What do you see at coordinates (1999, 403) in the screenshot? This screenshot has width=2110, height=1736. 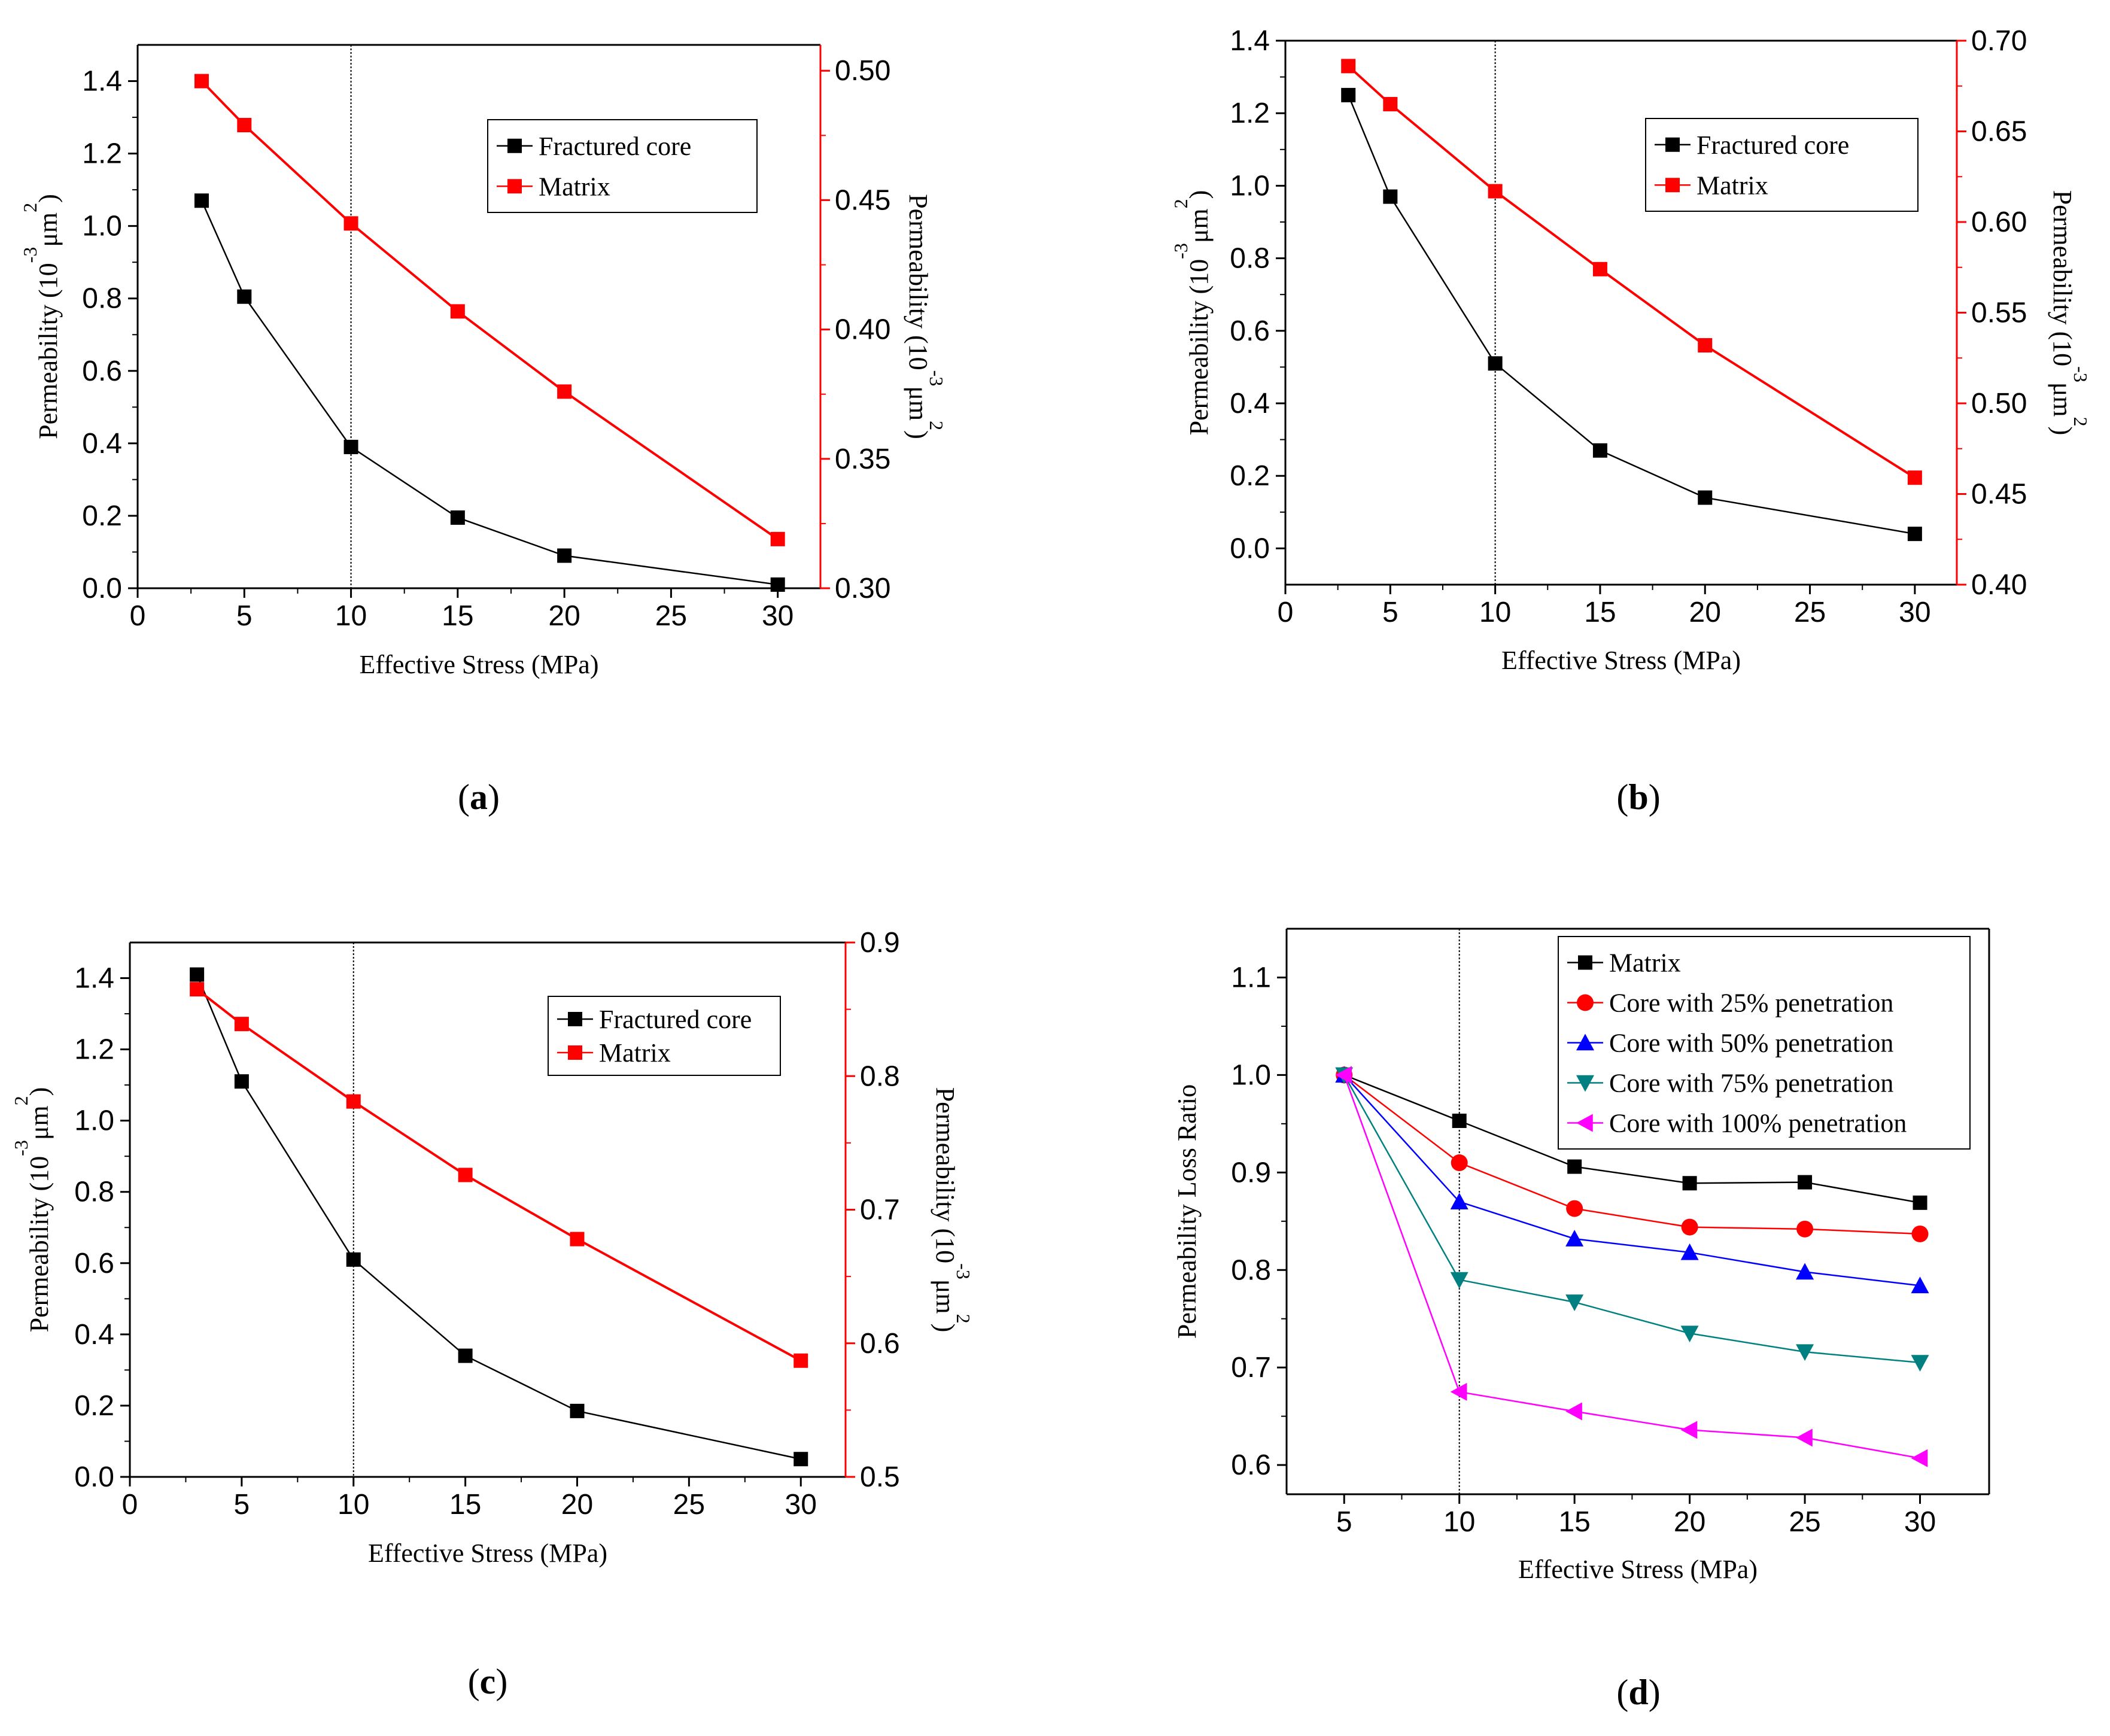 I see `y-right-tick-label: 0.50` at bounding box center [1999, 403].